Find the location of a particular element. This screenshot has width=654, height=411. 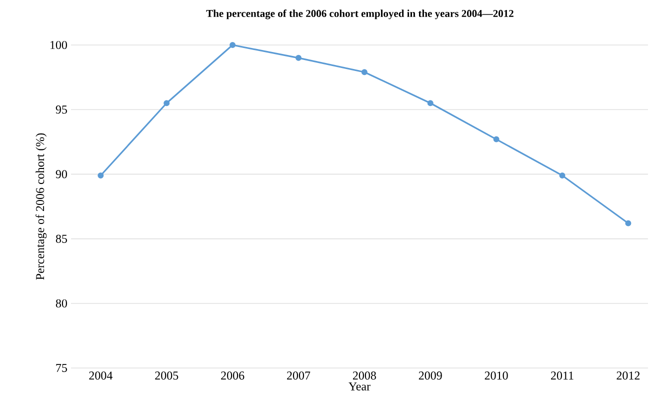

y-tick-label: 95 is located at coordinates (62, 110).